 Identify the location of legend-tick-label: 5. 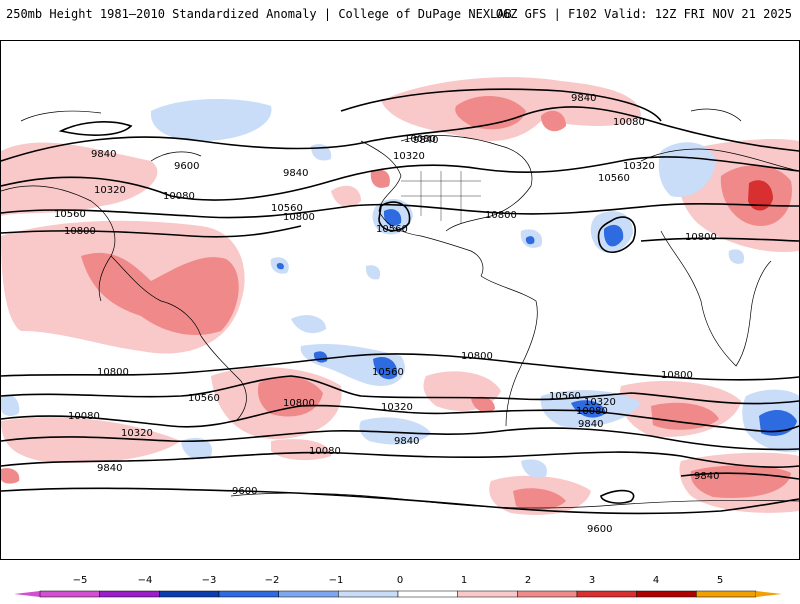
(720, 580).